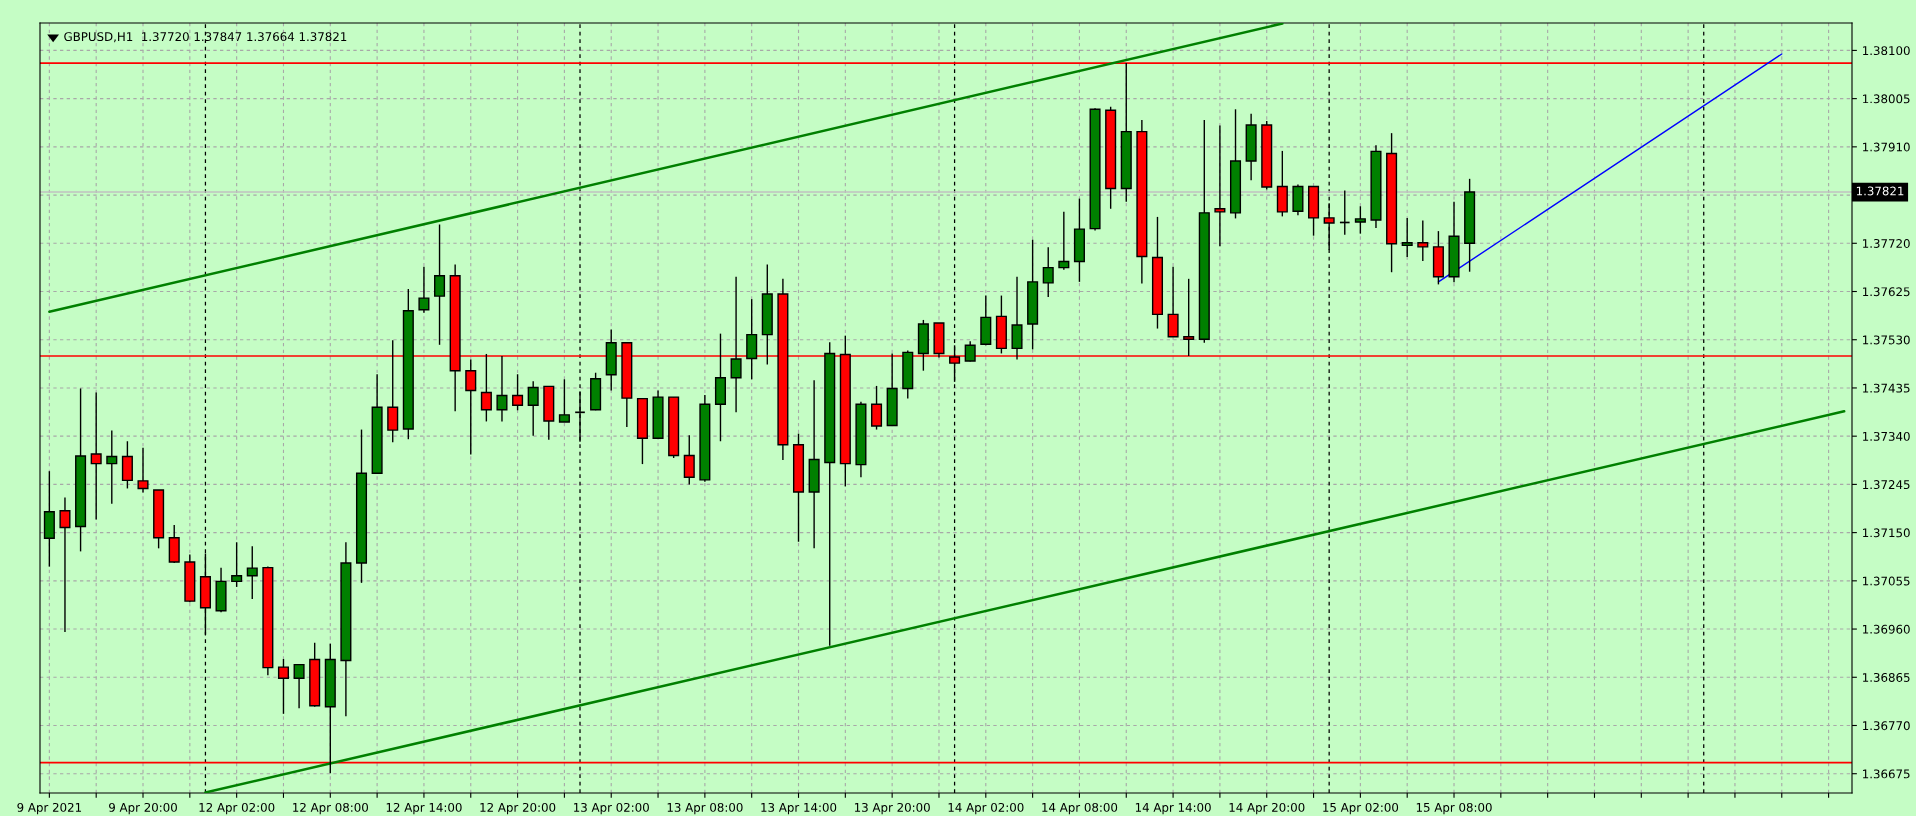 The width and height of the screenshot is (1916, 816). I want to click on x-tick-label: 15 Apr 02:00, so click(1361, 808).